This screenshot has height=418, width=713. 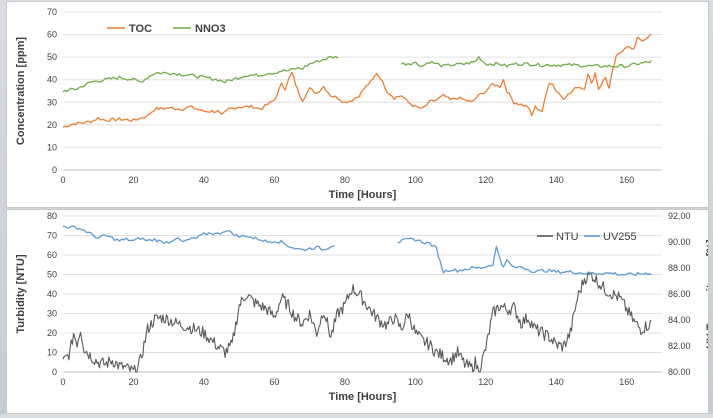 I want to click on y-axis-title: Turbidity [NTU], so click(x=21, y=294).